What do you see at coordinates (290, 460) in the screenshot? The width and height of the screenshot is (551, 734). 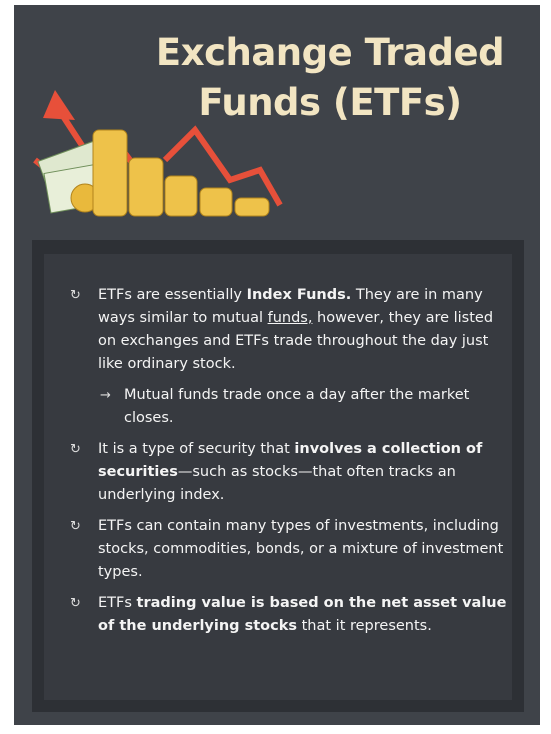 I see `bold-text: involves a collection of securities` at bounding box center [290, 460].